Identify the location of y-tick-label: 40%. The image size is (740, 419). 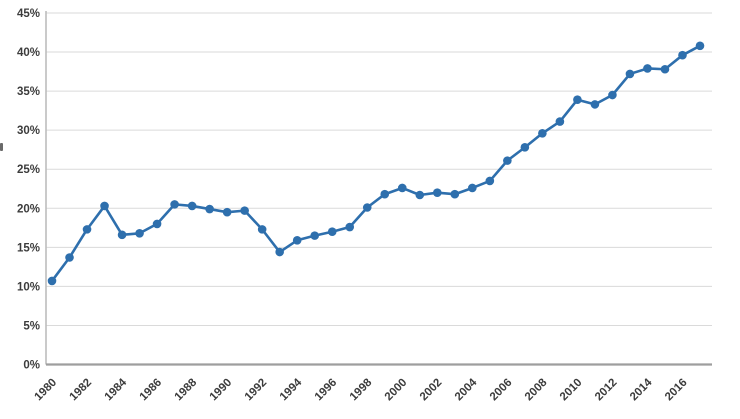
(28, 53).